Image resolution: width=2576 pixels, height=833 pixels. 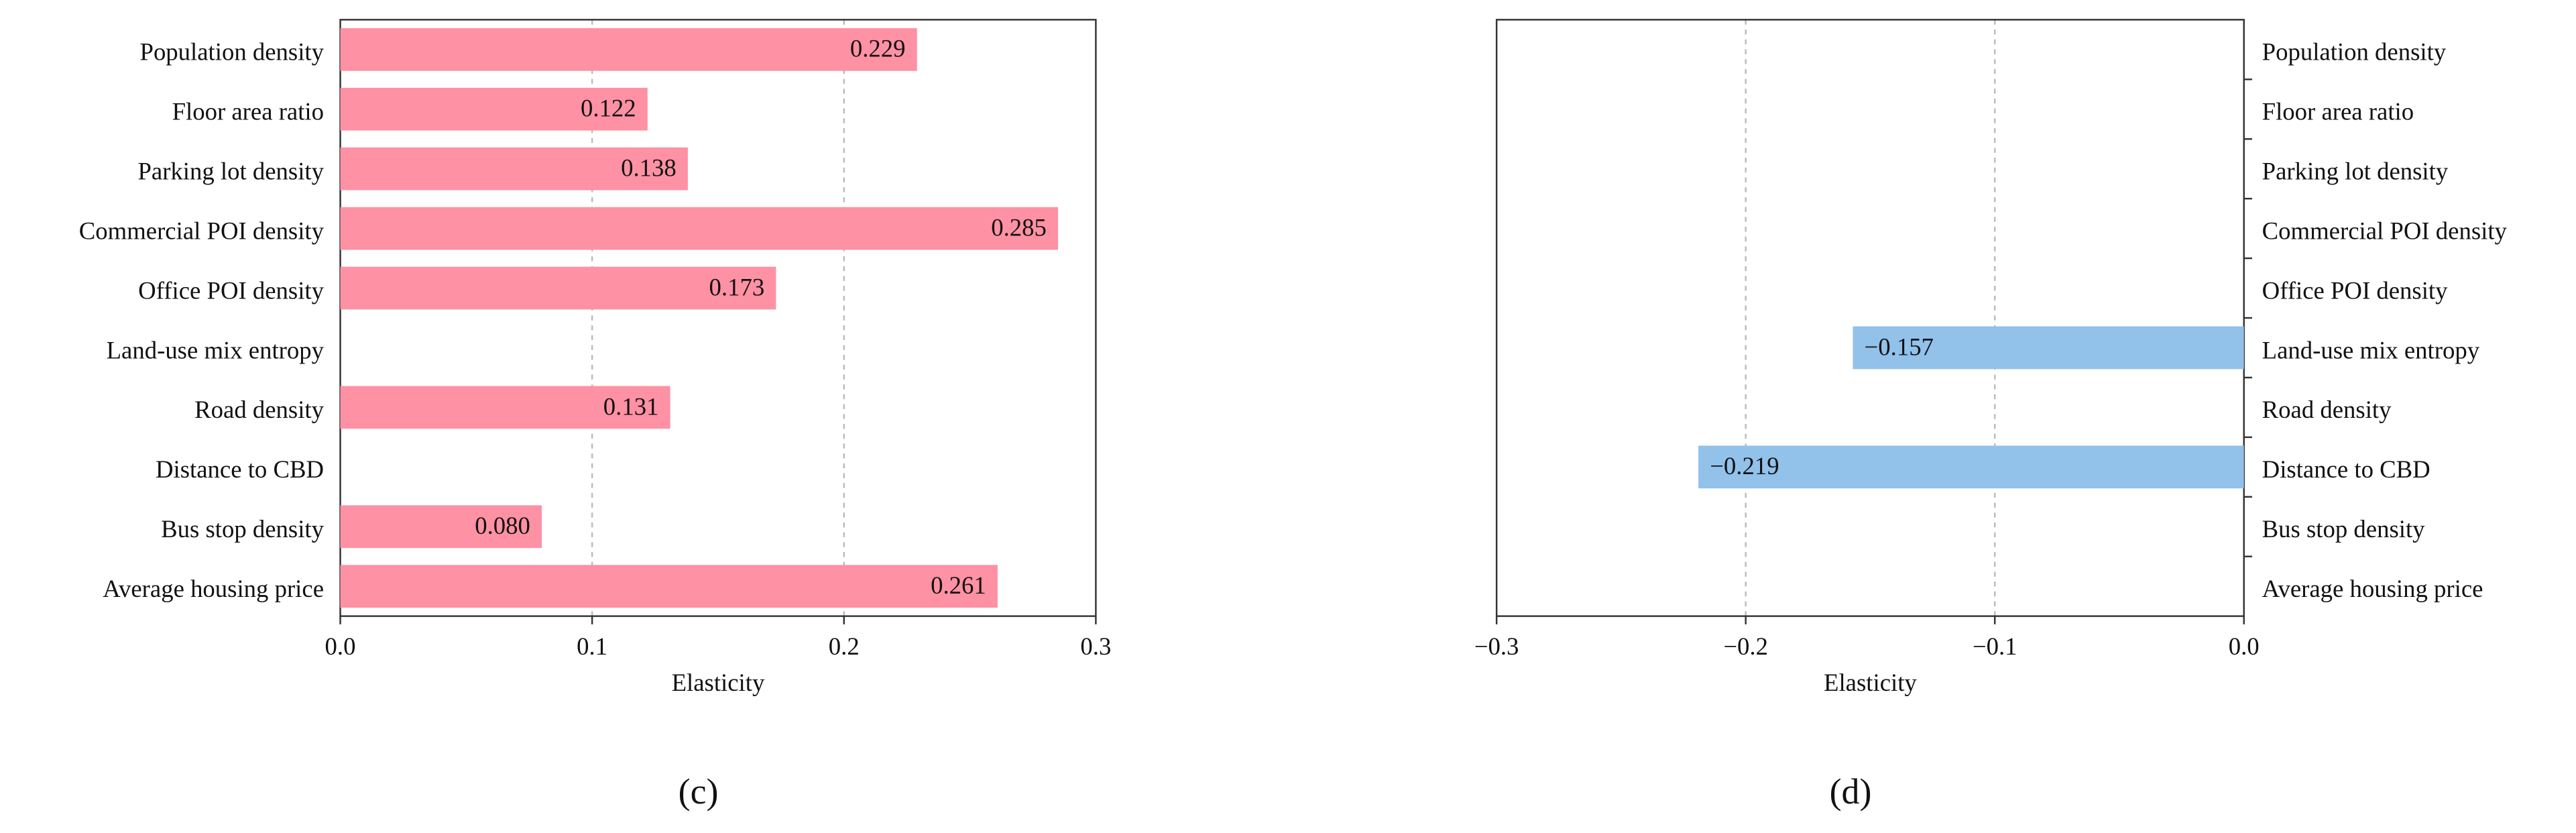 What do you see at coordinates (1496, 646) in the screenshot?
I see `x-tick-label: −0.3` at bounding box center [1496, 646].